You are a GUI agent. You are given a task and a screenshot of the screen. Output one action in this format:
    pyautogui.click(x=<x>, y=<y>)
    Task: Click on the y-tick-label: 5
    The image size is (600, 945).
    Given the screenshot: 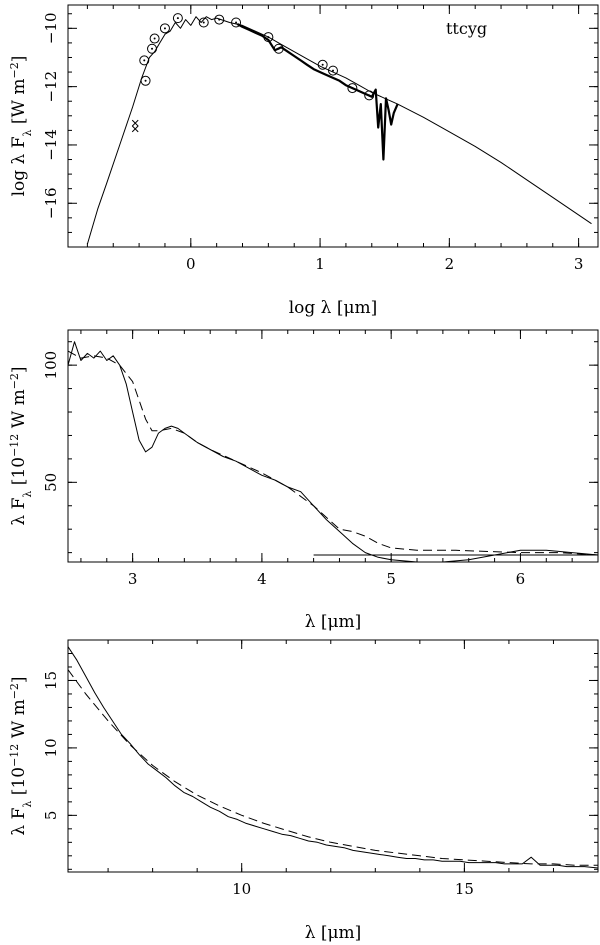 What is the action you would take?
    pyautogui.click(x=51, y=816)
    